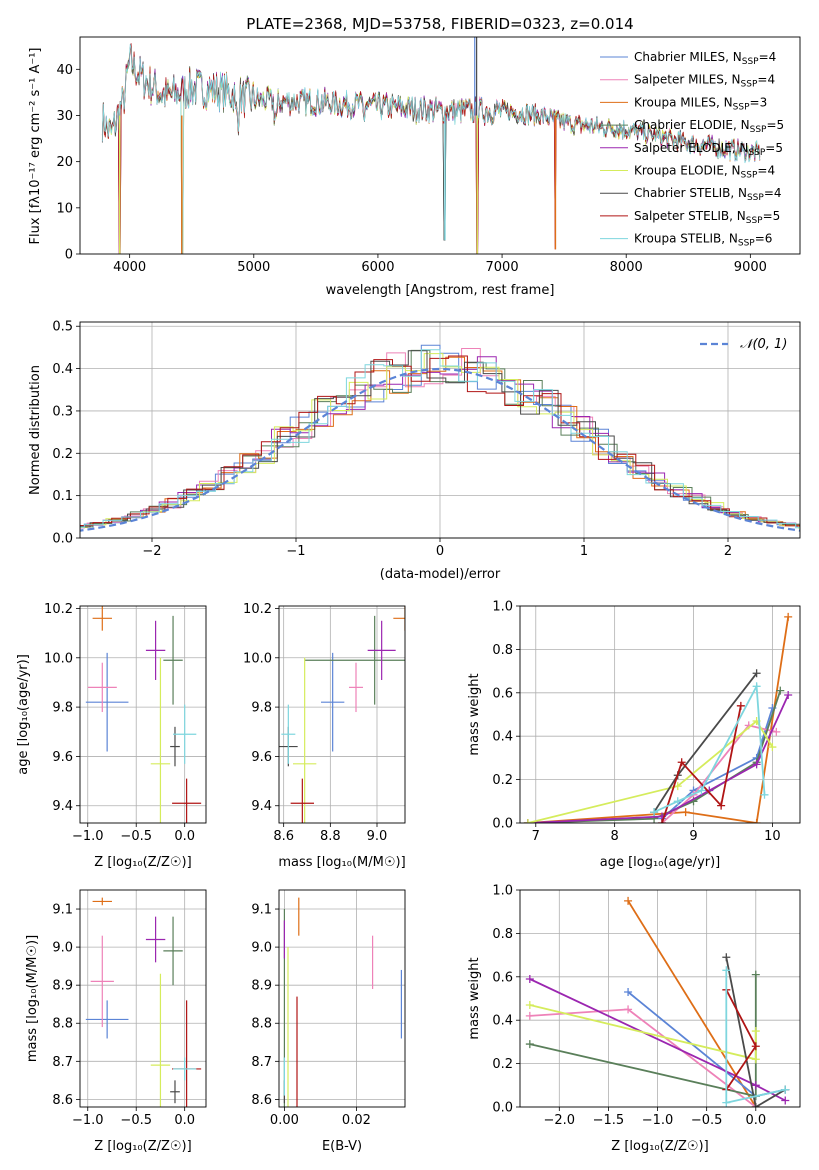  Describe the element at coordinates (62, 1100) in the screenshot. I see `y-tick-label: 8.6` at that location.